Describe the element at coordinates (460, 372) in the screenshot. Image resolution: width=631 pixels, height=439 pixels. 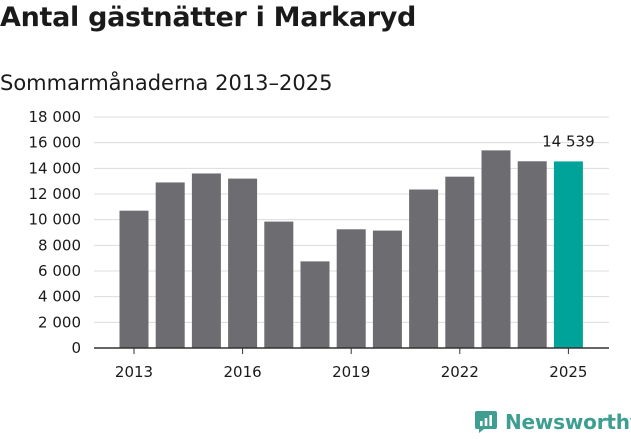
I see `x-tick-label: 2022` at that location.